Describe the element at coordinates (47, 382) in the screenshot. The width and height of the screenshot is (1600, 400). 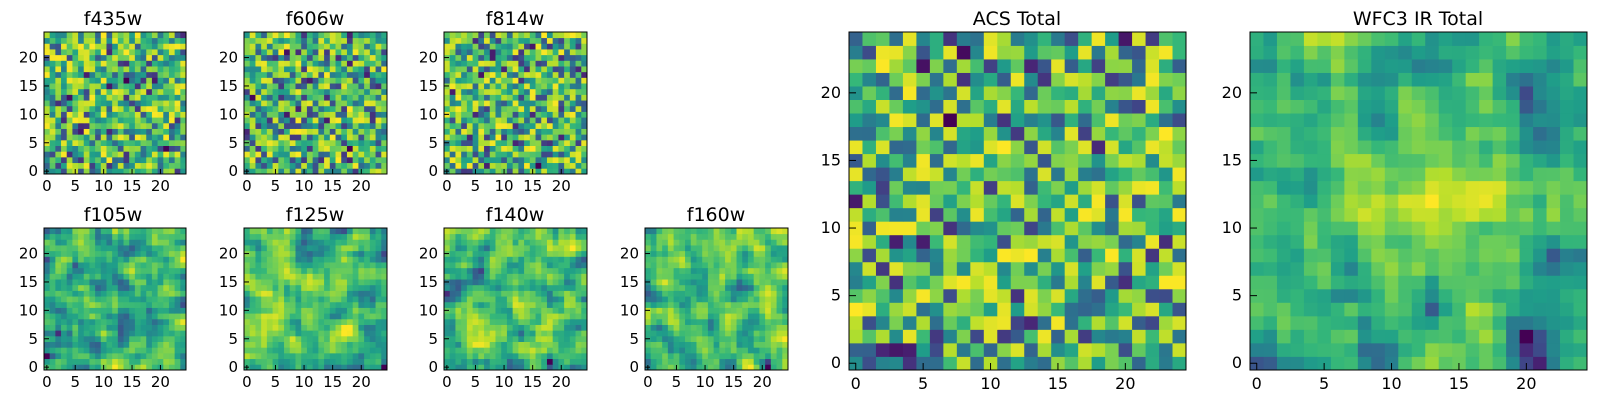
I see `x-tick-label: 0` at that location.